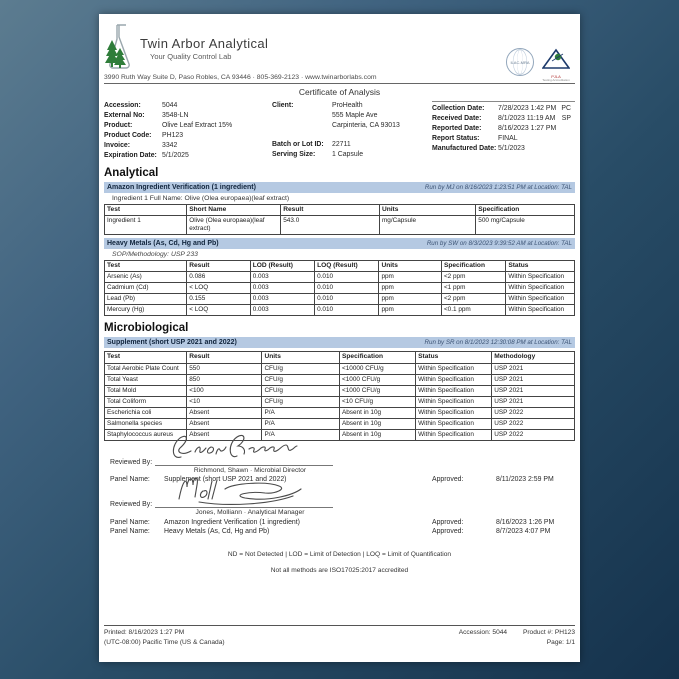 The width and height of the screenshot is (679, 679). I want to click on footer-accession: Accession: 5044, so click(483, 633).